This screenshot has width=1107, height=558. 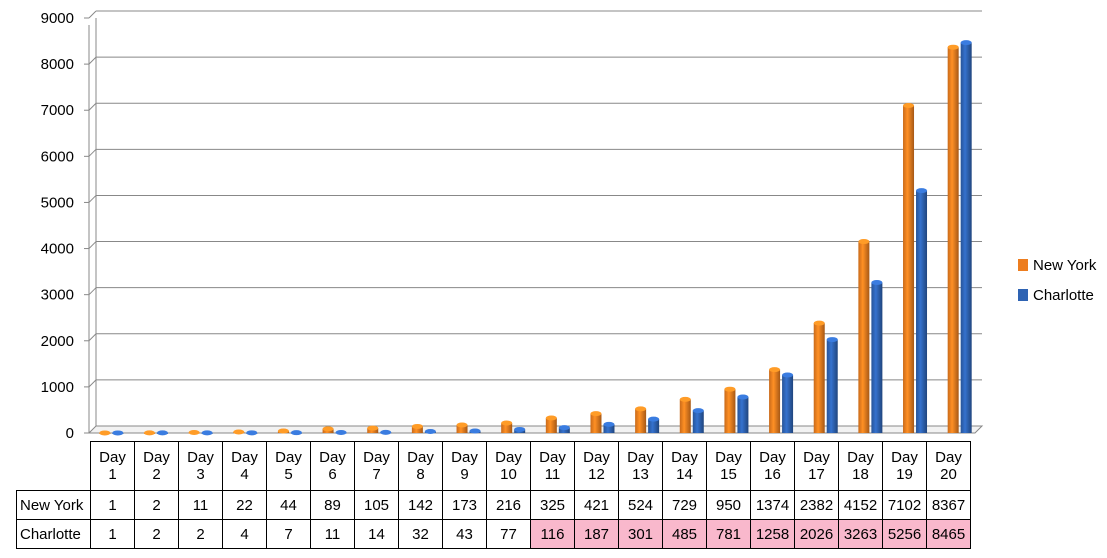 I want to click on data-cell-charlotte: 77, so click(x=508, y=534).